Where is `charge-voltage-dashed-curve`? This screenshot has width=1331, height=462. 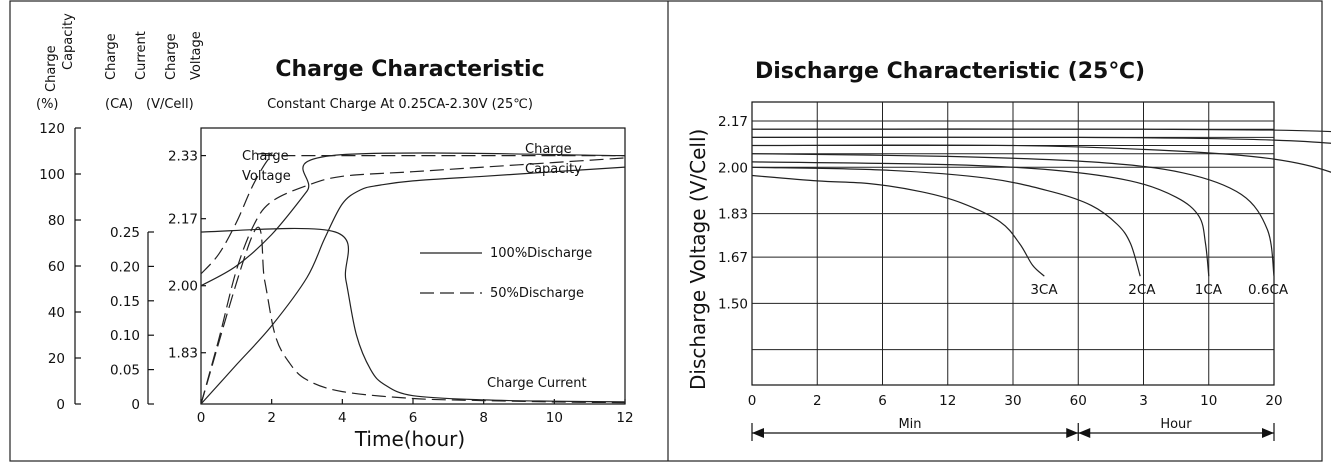
charge-voltage-dashed-curve is located at coordinates (412, 213).